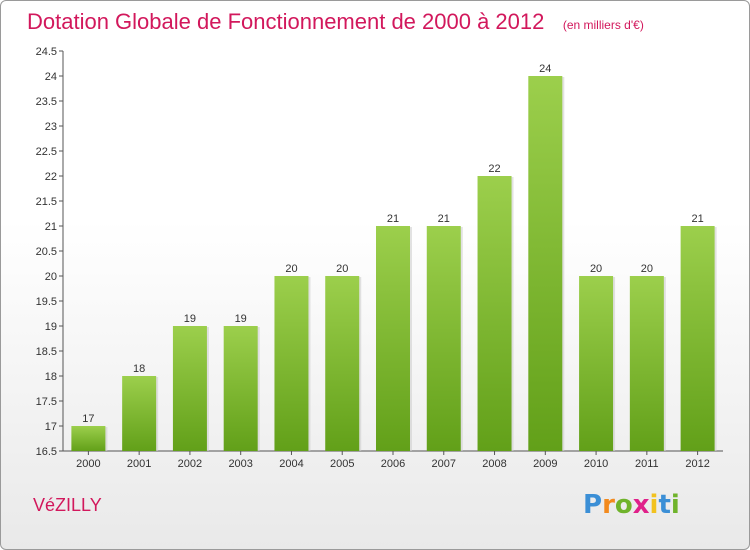 The width and height of the screenshot is (750, 550). I want to click on chart-unit: (en milliers d'€), so click(603, 25).